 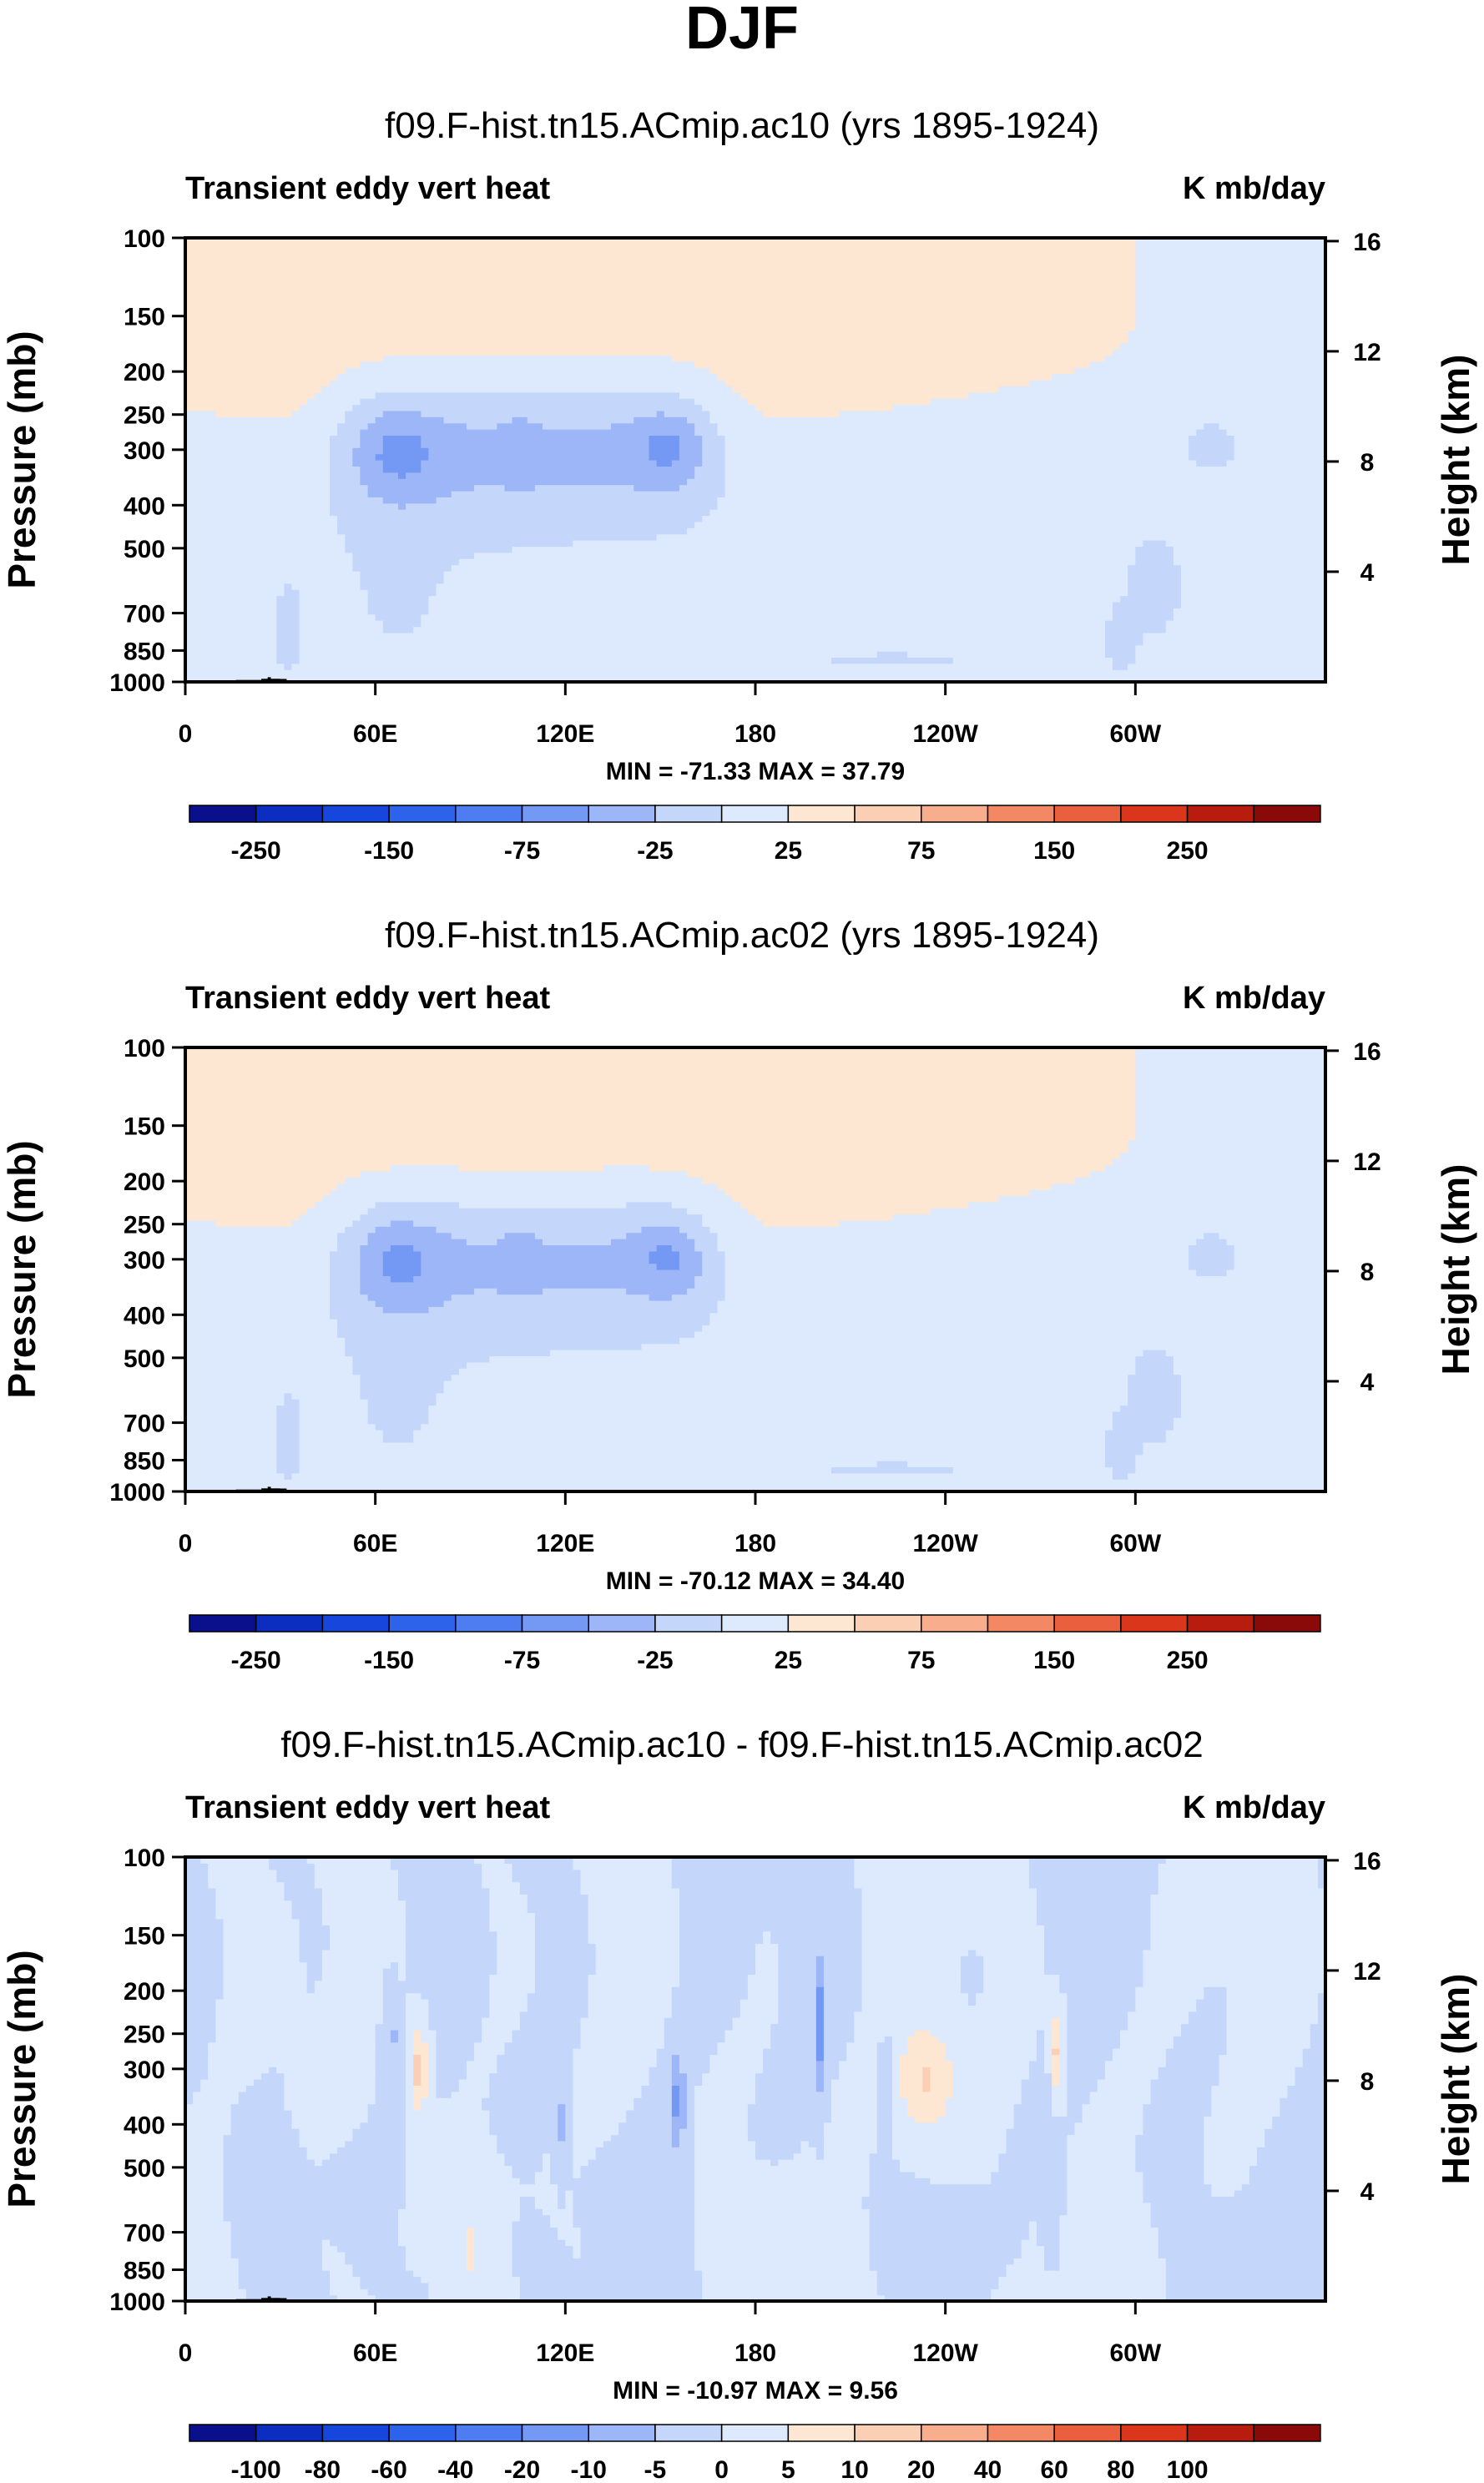 What do you see at coordinates (945, 734) in the screenshot?
I see `xtick-label: 120W` at bounding box center [945, 734].